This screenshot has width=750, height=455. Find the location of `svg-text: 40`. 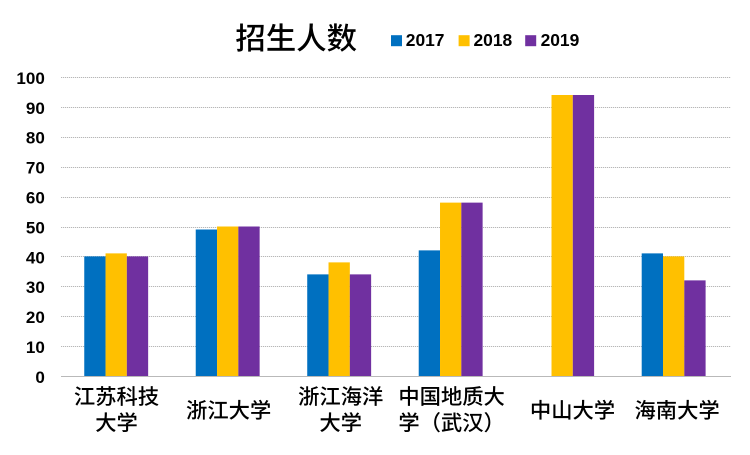

svg-text: 40 is located at coordinates (35, 257).